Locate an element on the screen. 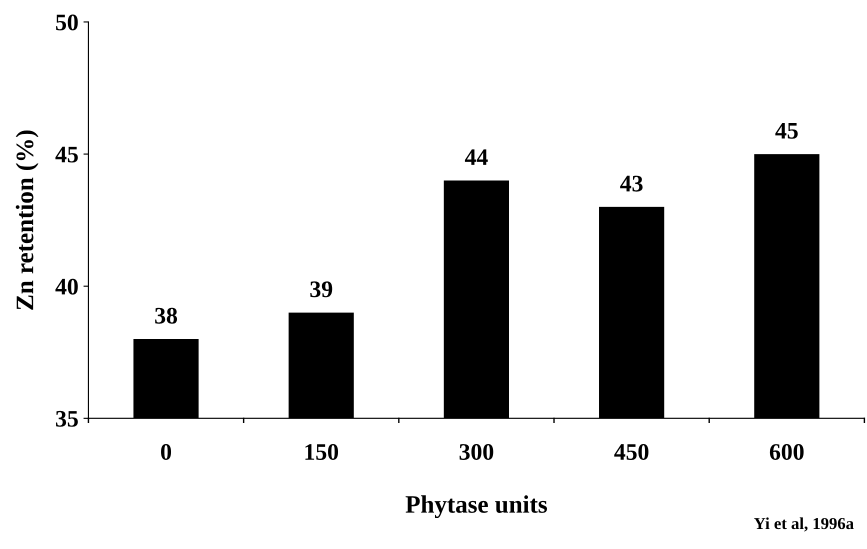  data-label: 39 is located at coordinates (321, 289).